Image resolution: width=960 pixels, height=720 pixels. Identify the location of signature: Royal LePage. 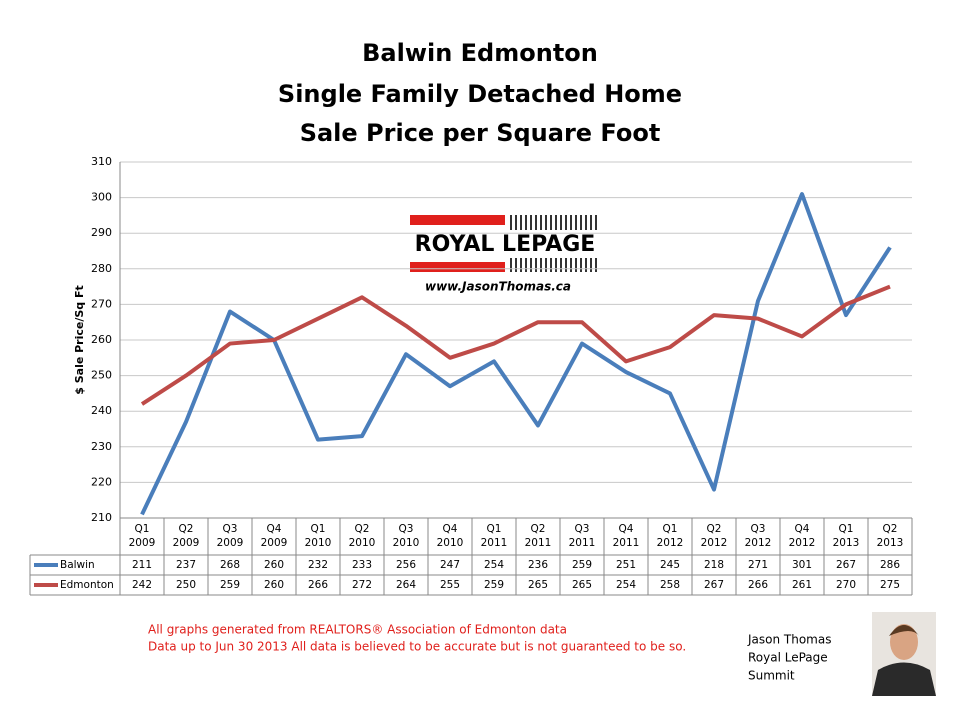
(788, 658).